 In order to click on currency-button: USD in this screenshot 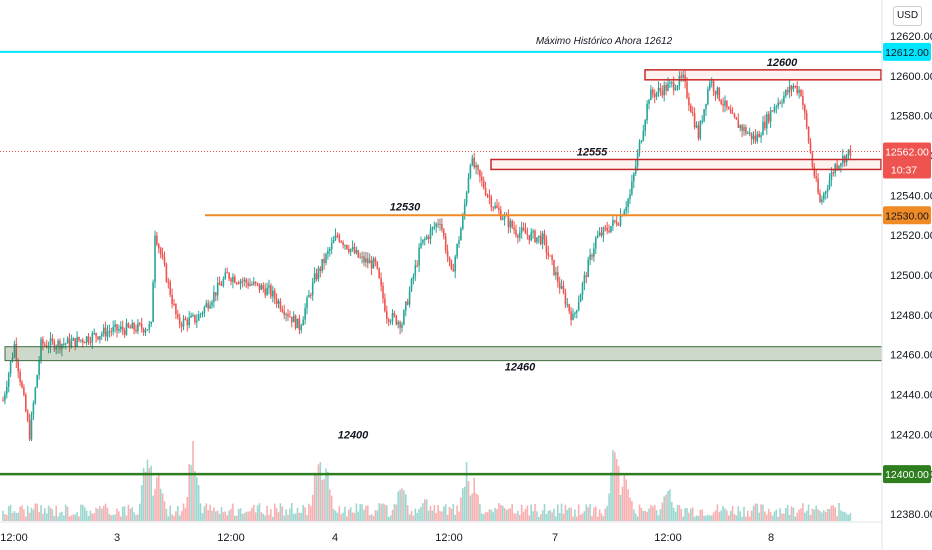, I will do `click(907, 16)`.